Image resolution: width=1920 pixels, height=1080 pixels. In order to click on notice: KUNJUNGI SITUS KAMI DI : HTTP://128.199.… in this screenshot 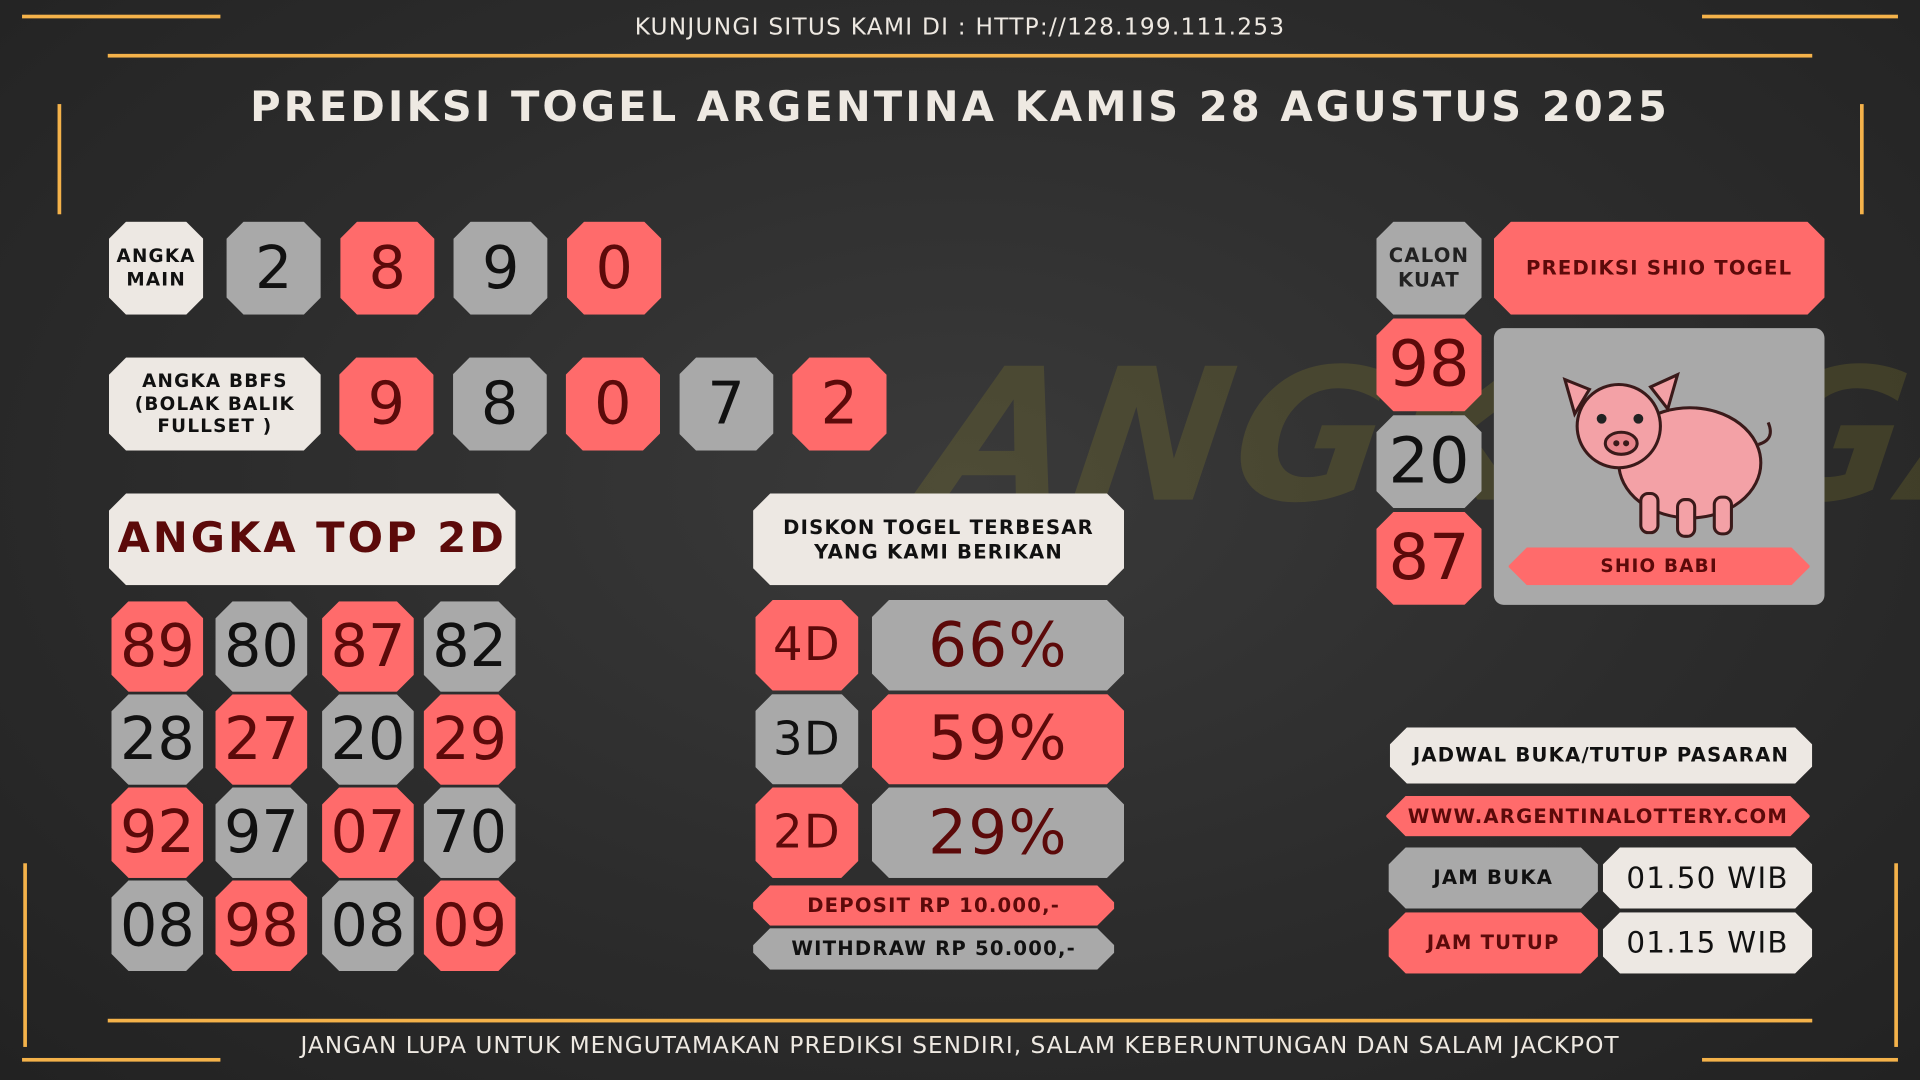, I will do `click(960, 27)`.